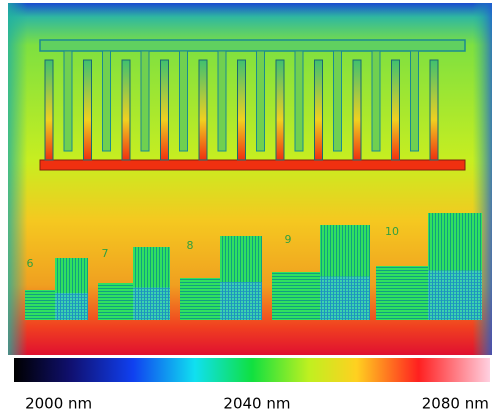 The width and height of the screenshot is (499, 416). Describe the element at coordinates (252, 45) in the screenshot. I see `comb-top-bar` at that location.